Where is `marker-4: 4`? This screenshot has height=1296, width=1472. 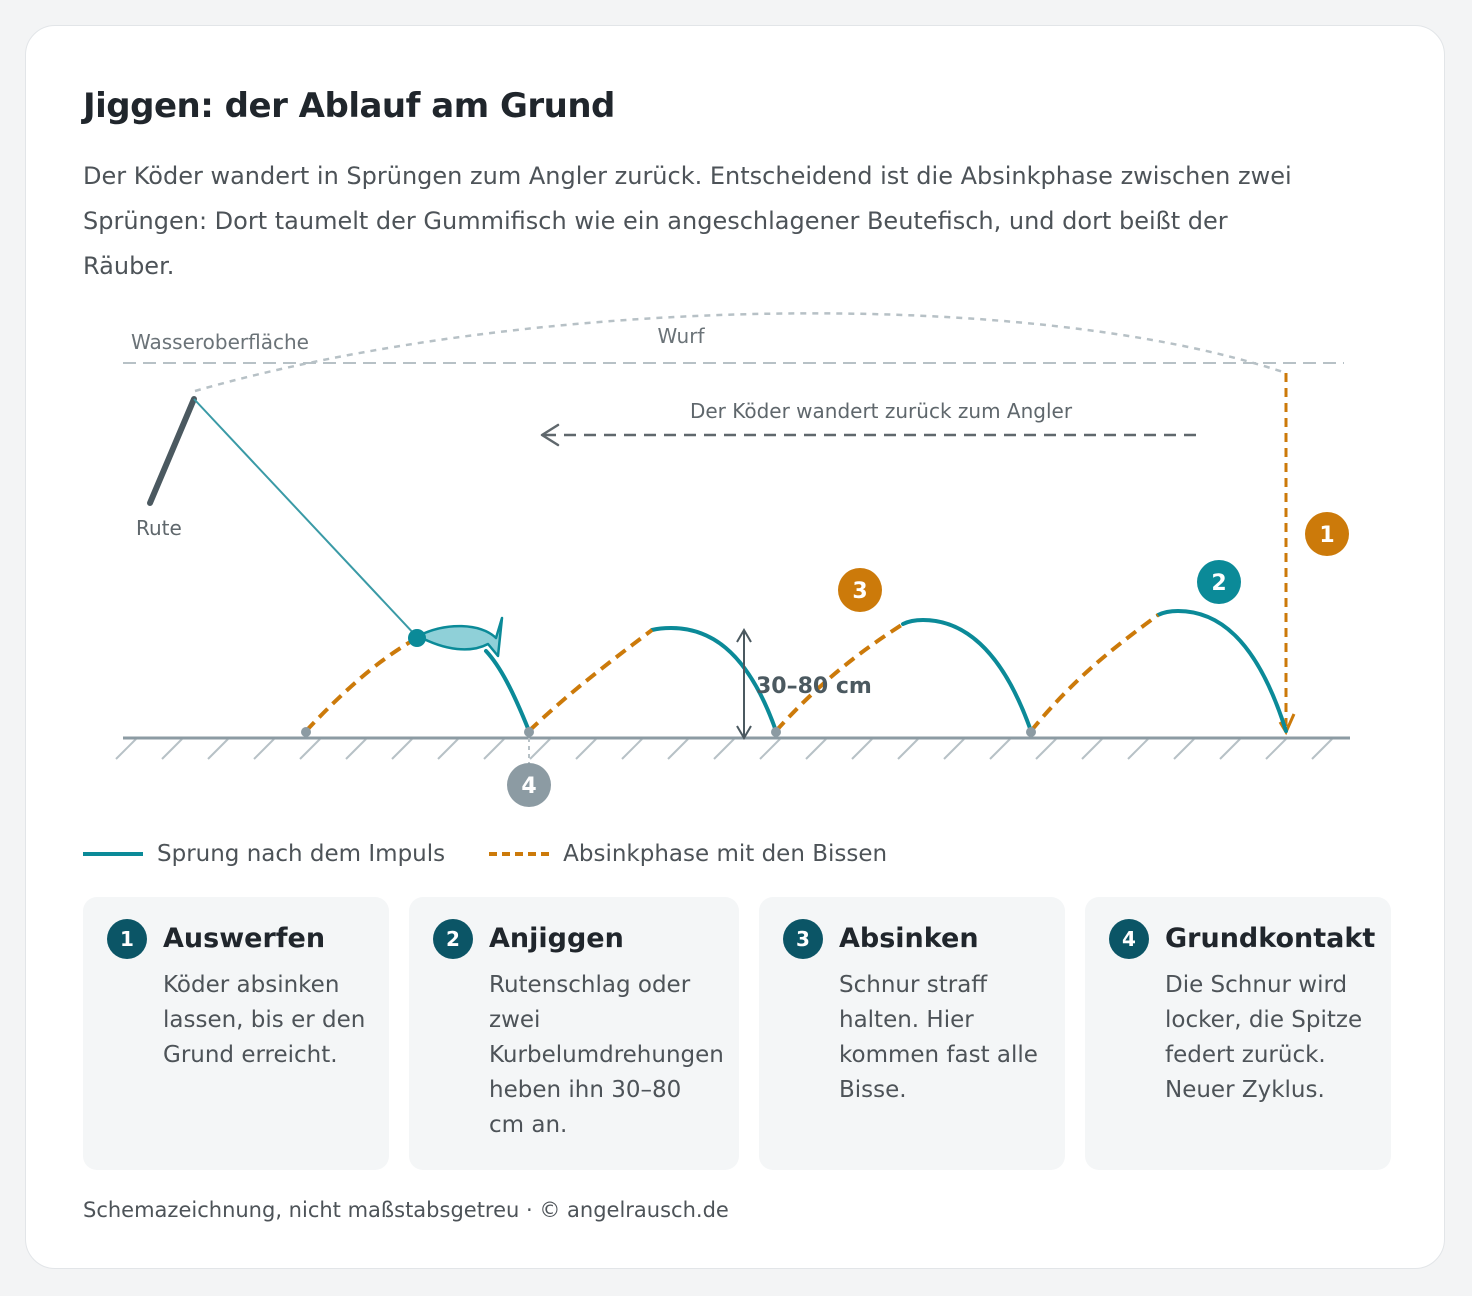 marker-4: 4 is located at coordinates (529, 785).